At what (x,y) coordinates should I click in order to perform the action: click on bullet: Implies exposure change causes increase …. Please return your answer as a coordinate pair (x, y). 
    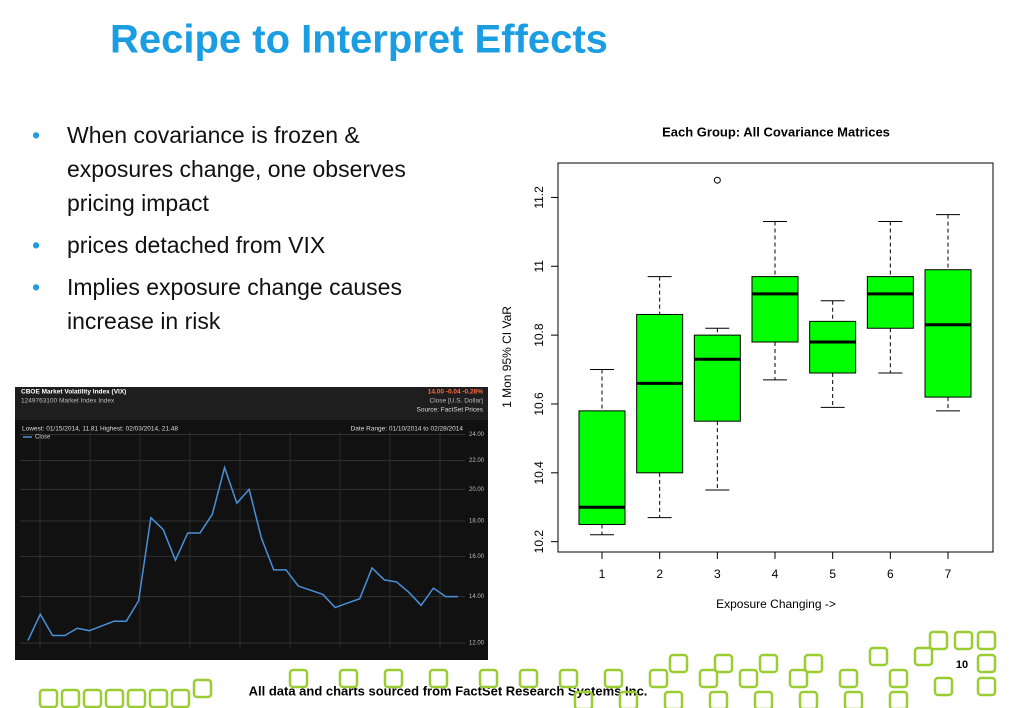
    Looking at the image, I should click on (240, 304).